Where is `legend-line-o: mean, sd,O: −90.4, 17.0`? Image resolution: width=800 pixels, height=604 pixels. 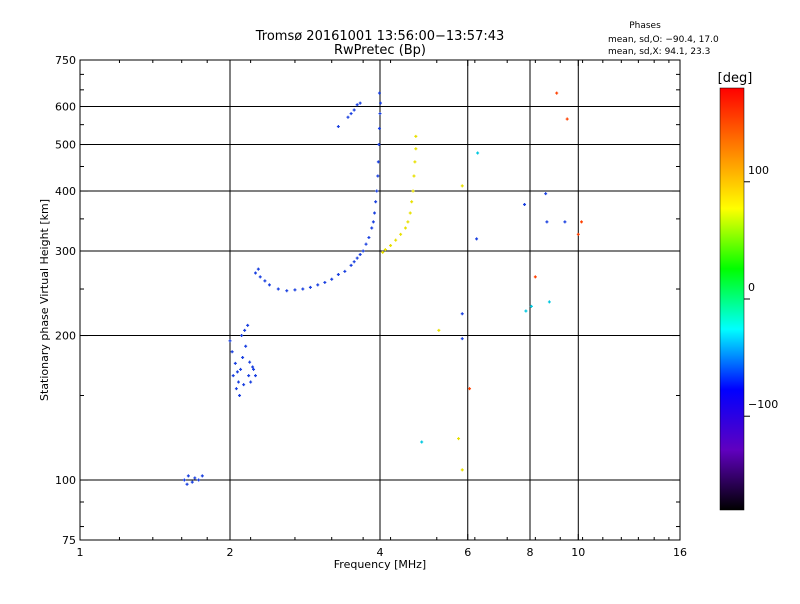
legend-line-o: mean, sd,O: −90.4, 17.0 is located at coordinates (663, 40).